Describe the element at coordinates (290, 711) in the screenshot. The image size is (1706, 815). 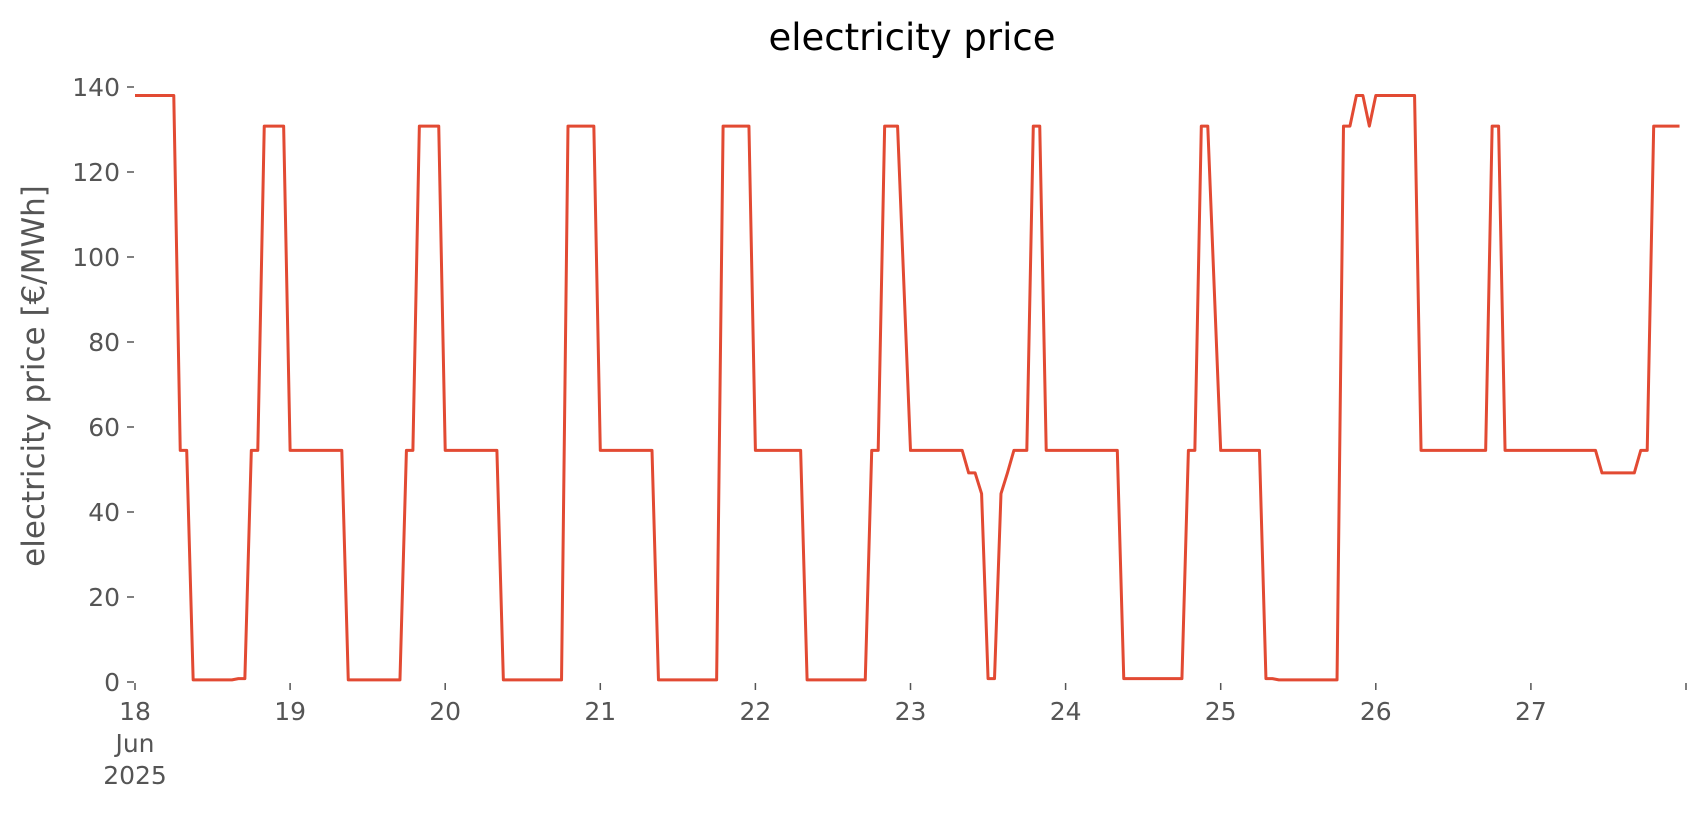
I see `x-tick-label: 19` at that location.